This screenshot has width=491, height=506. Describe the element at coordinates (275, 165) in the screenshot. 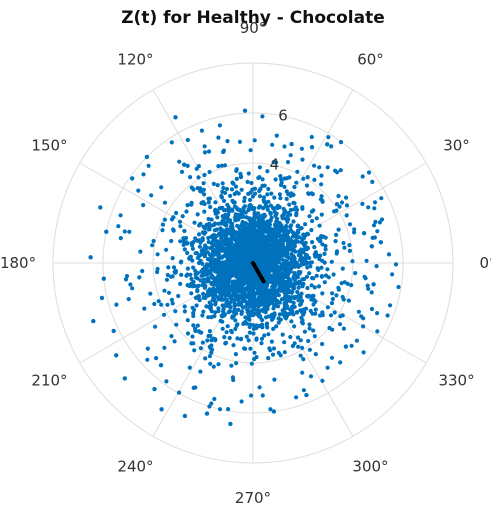

I see `radial-tick-label: 4` at that location.